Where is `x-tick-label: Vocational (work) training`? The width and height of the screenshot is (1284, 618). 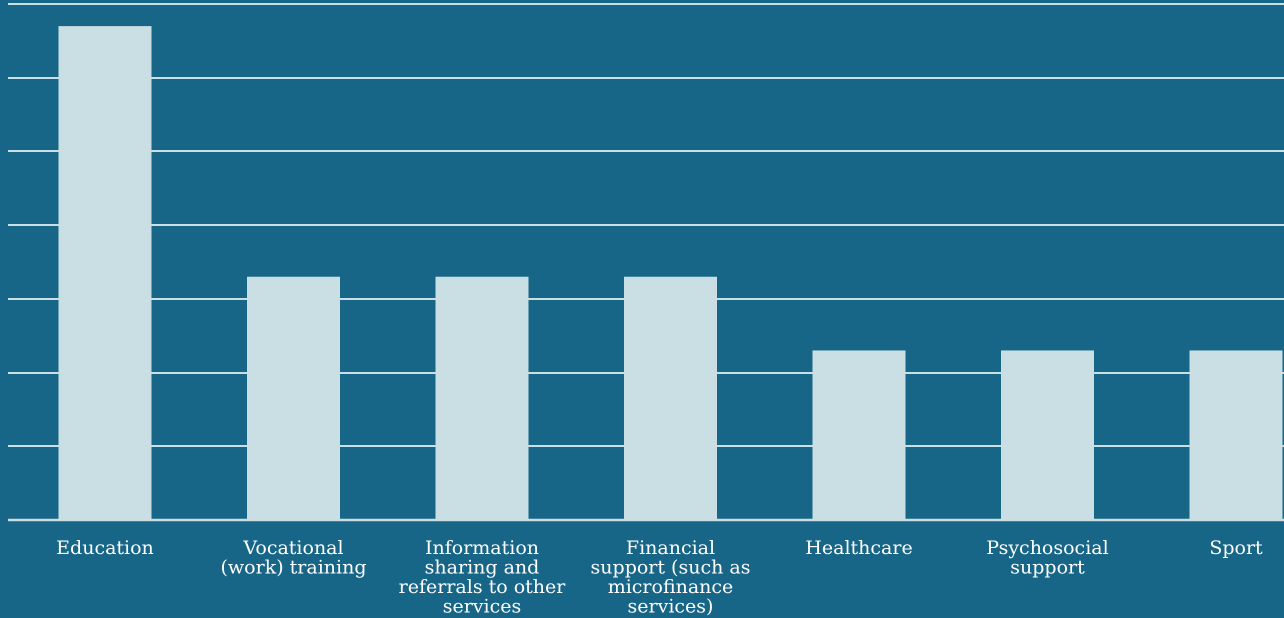 x-tick-label: Vocational (work) training is located at coordinates (294, 558).